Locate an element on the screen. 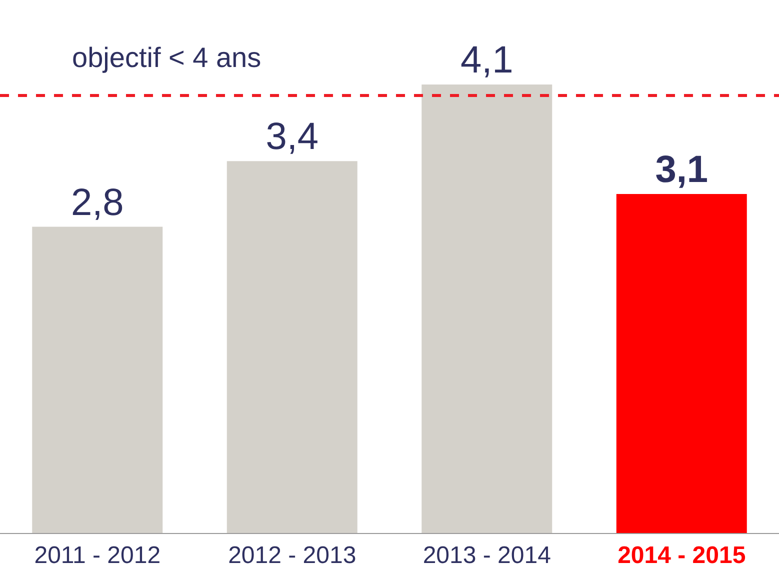 This screenshot has height=578, width=779. x-tick-label: 2013 - 2014 is located at coordinates (486, 555).